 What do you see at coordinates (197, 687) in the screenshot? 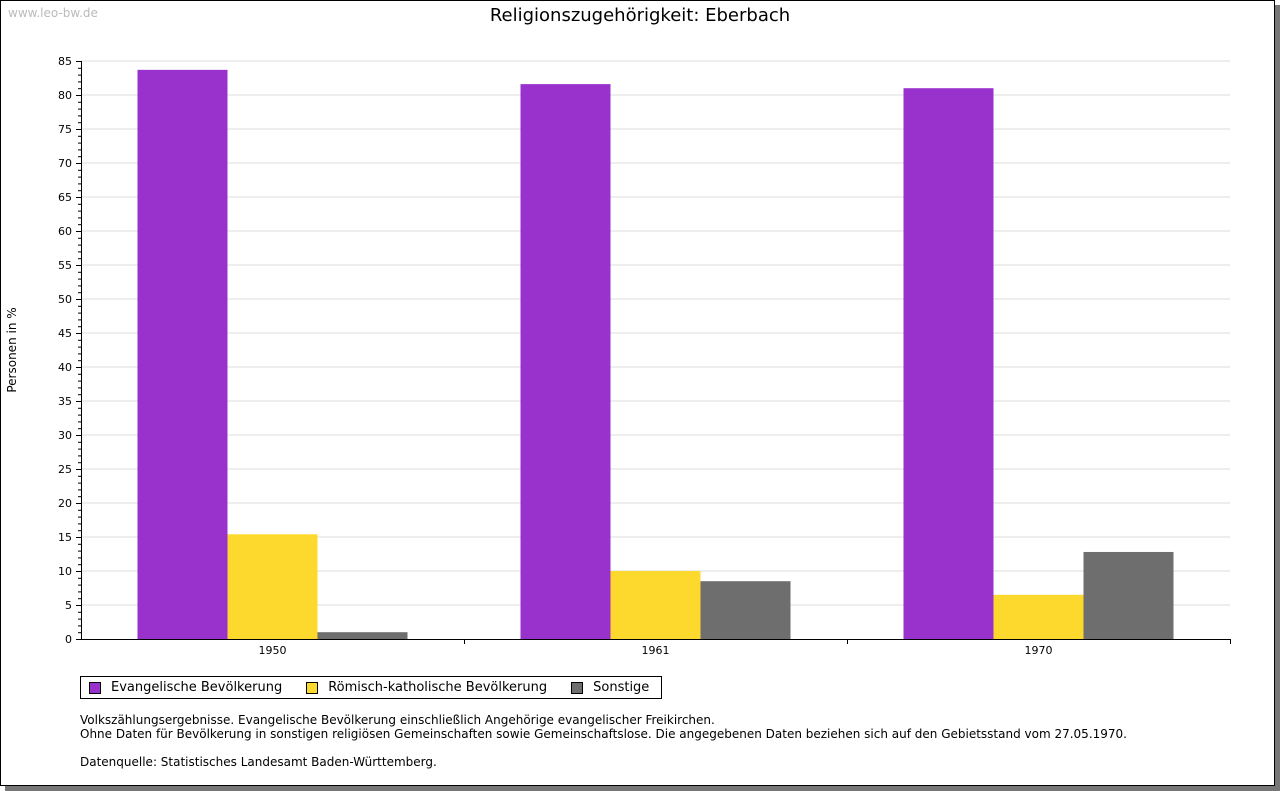
I see `legend-label: Evangelische Bevölkerung` at bounding box center [197, 687].